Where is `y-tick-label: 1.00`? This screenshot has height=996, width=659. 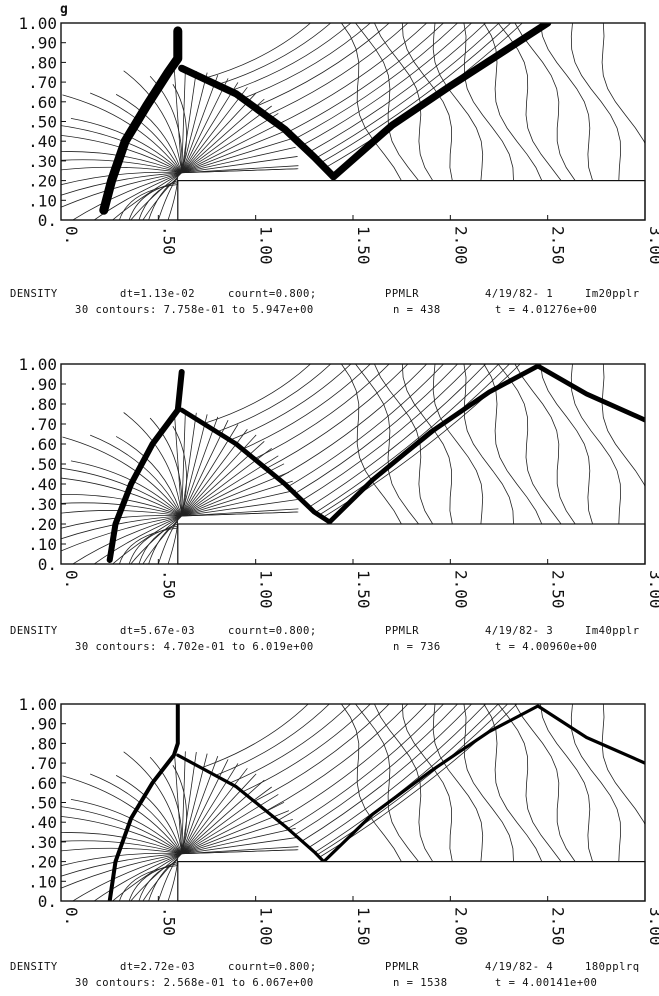
y-tick-label: 1.00 is located at coordinates (37, 23).